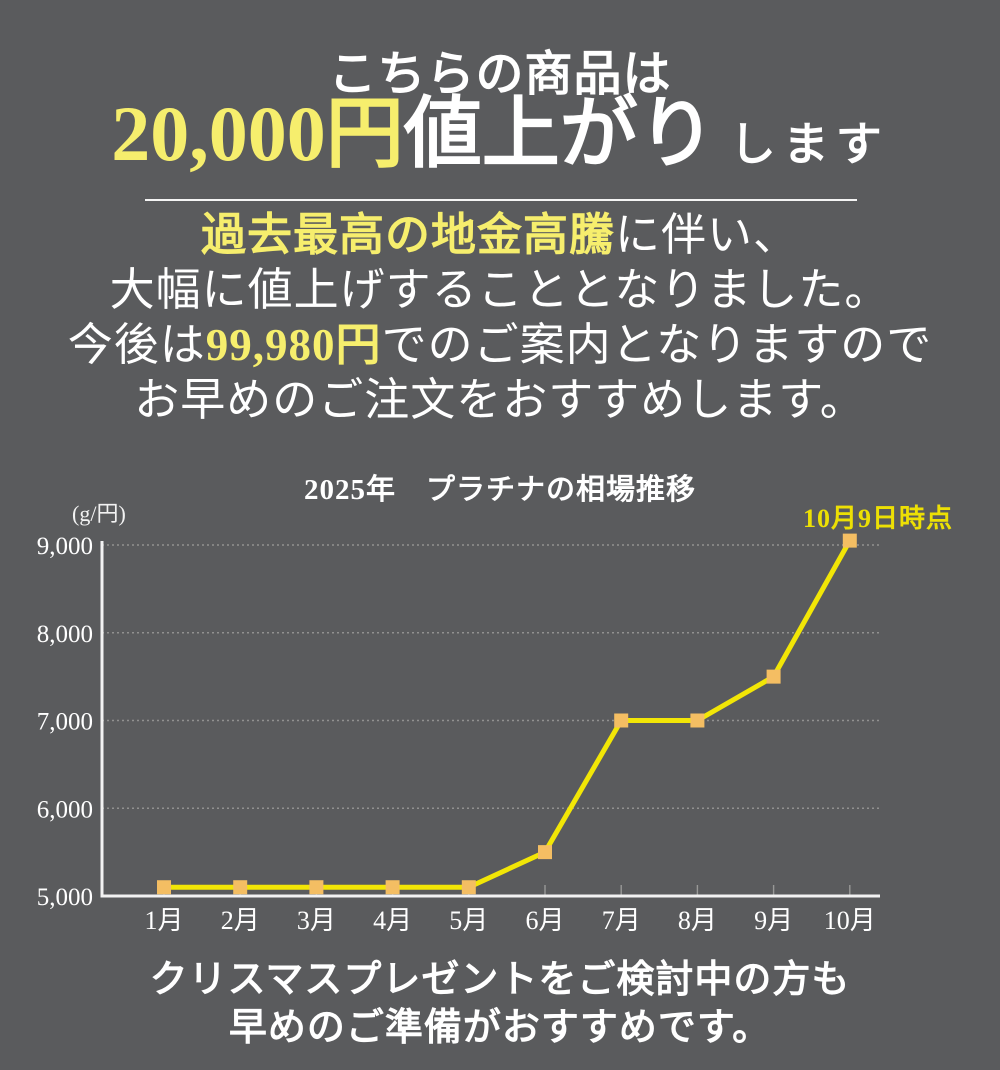 Image resolution: width=1000 pixels, height=1070 pixels. What do you see at coordinates (559, 133) in the screenshot?
I see `price-increase-label: 値上がり` at bounding box center [559, 133].